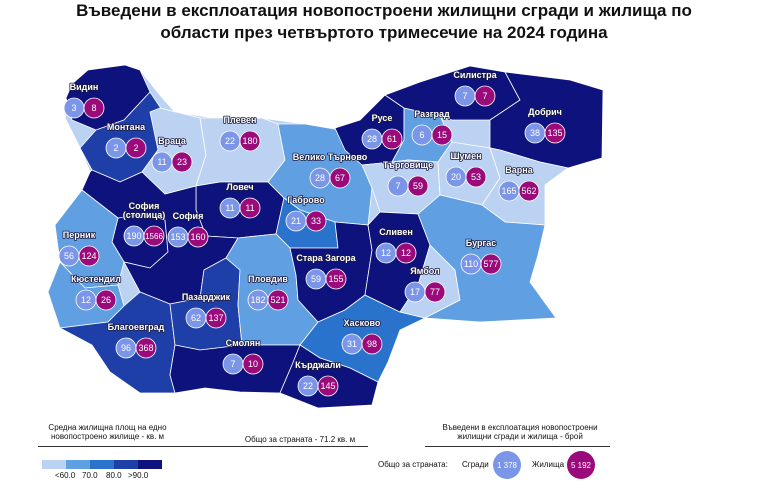 The height and width of the screenshot is (497, 768). What do you see at coordinates (548, 464) in the screenshot?
I see `dwellings-legend-label: Жилища` at bounding box center [548, 464].